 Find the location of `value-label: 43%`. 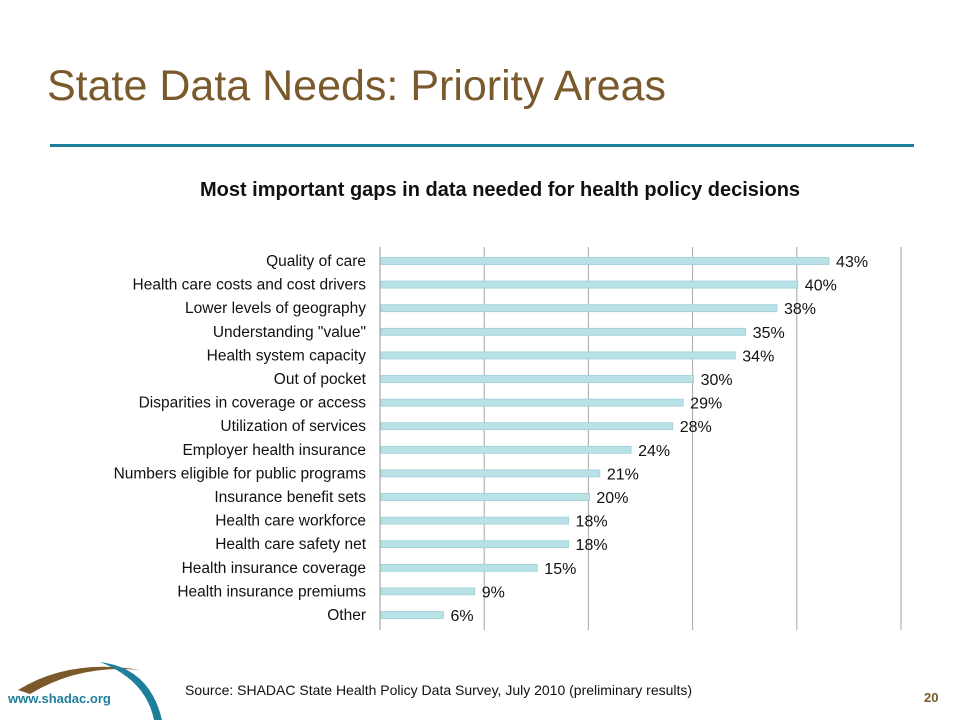

value-label: 43% is located at coordinates (852, 262).